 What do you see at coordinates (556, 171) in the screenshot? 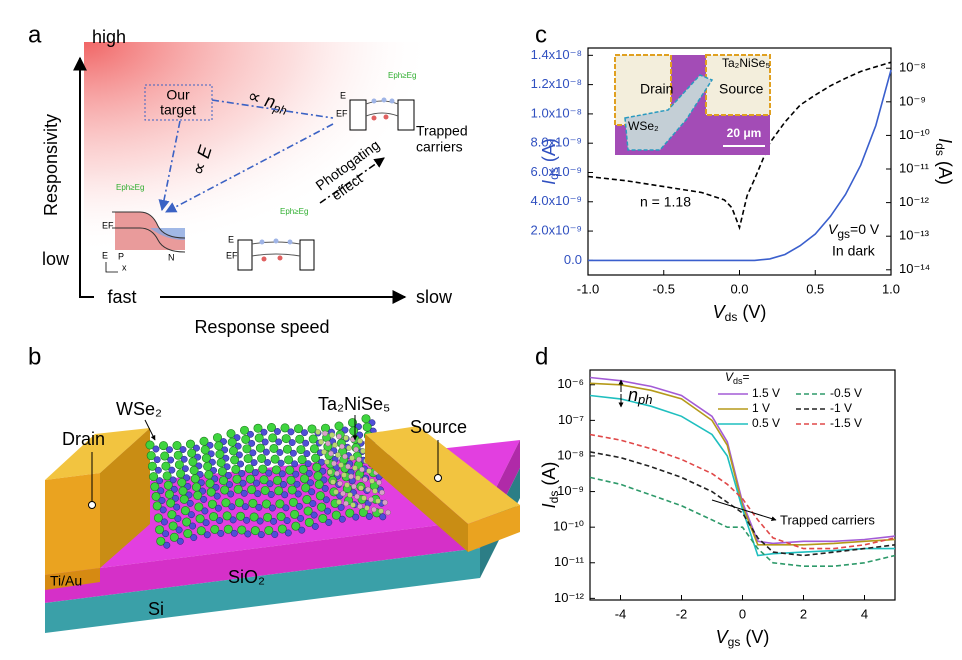
I see `y-tick-label: 6.0x10⁻⁹` at bounding box center [556, 171].